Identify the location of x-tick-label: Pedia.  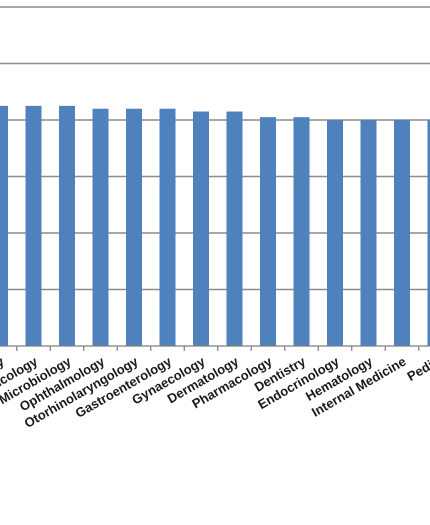
(417, 368).